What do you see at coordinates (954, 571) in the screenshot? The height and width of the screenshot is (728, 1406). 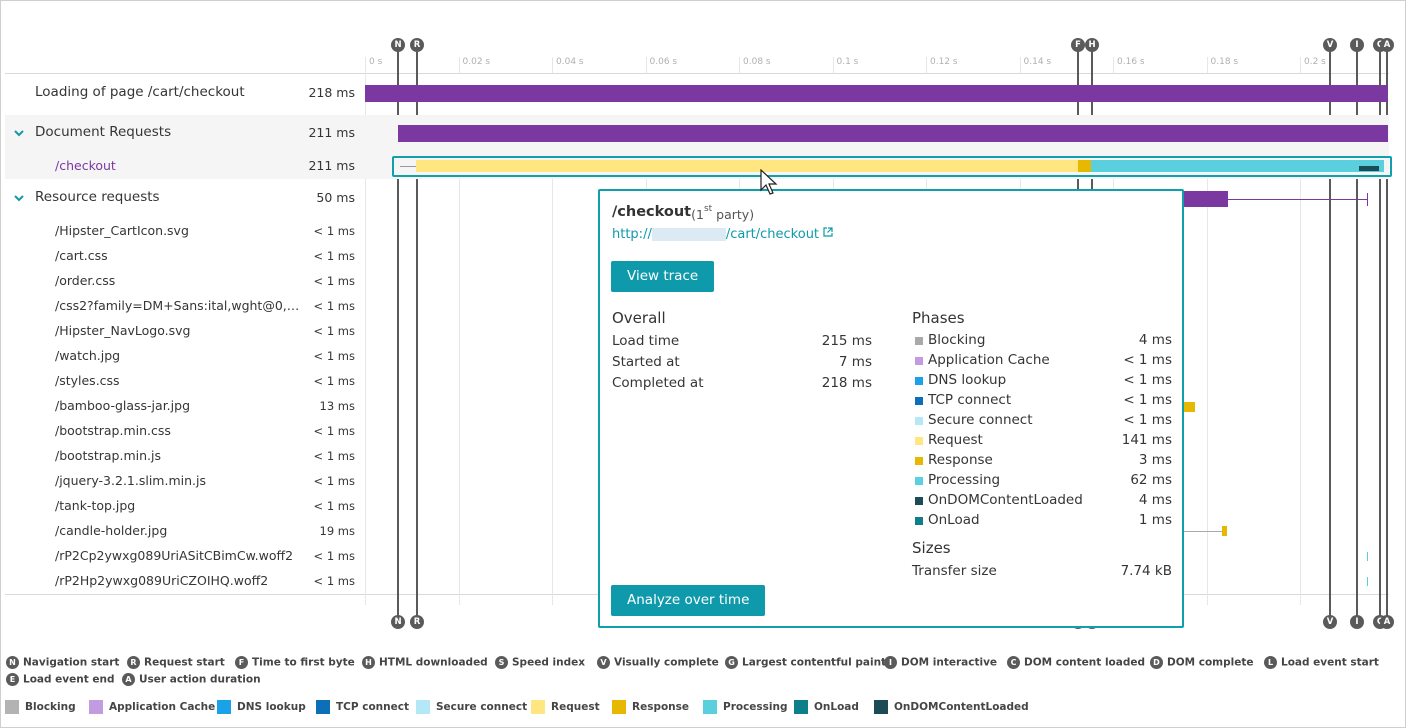 I see `transfer-size-label: Transfer size` at bounding box center [954, 571].